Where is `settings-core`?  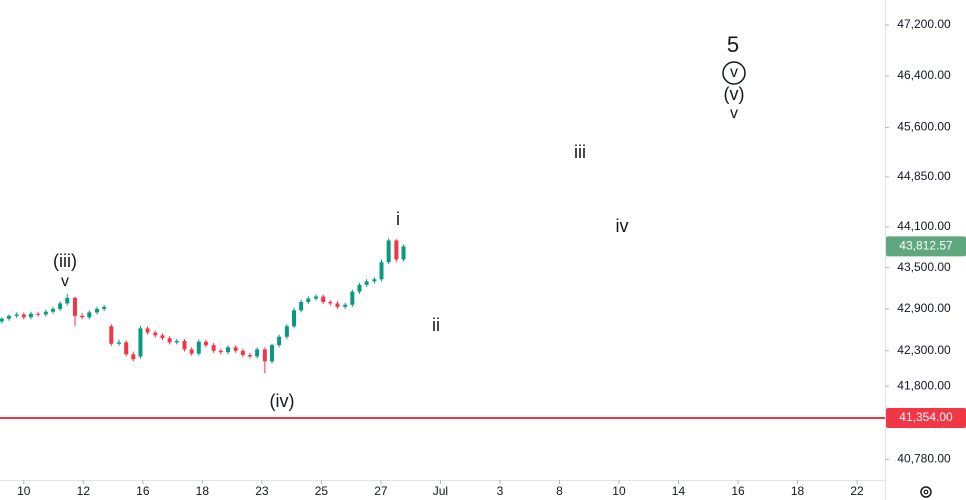 settings-core is located at coordinates (926, 492).